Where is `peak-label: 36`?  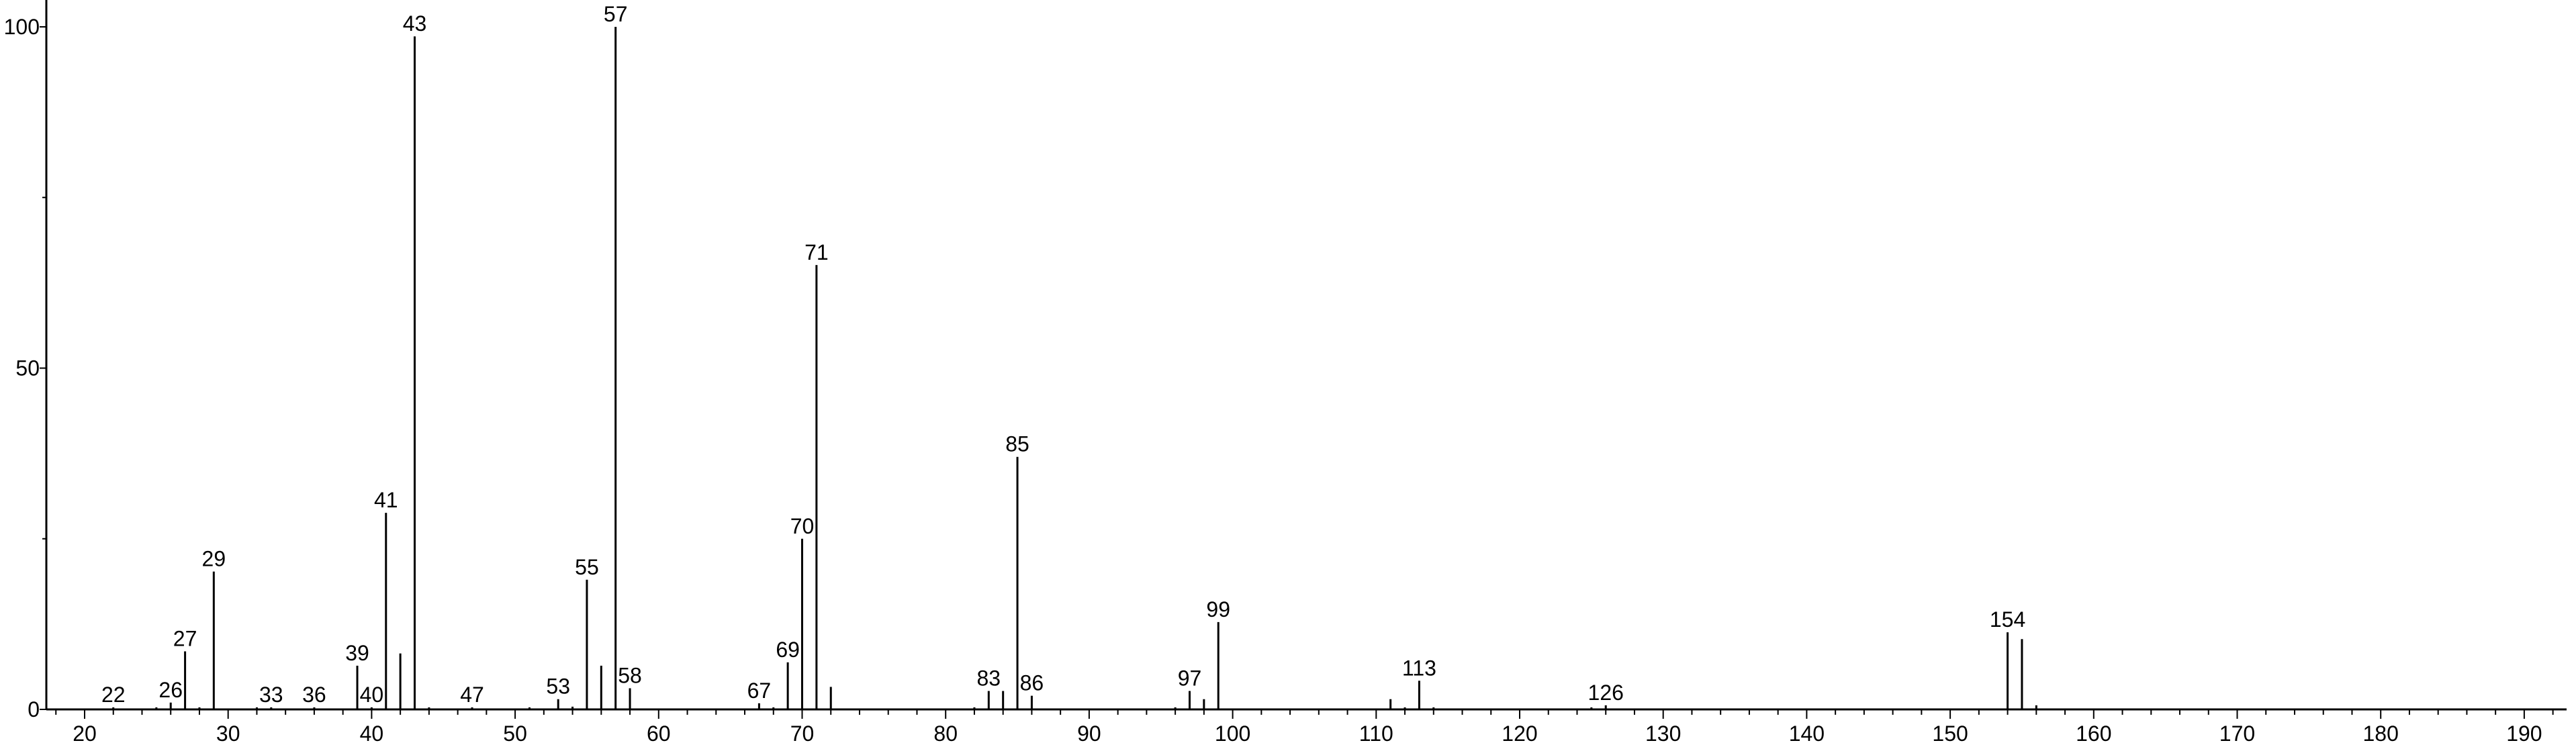
peak-label: 36 is located at coordinates (314, 695).